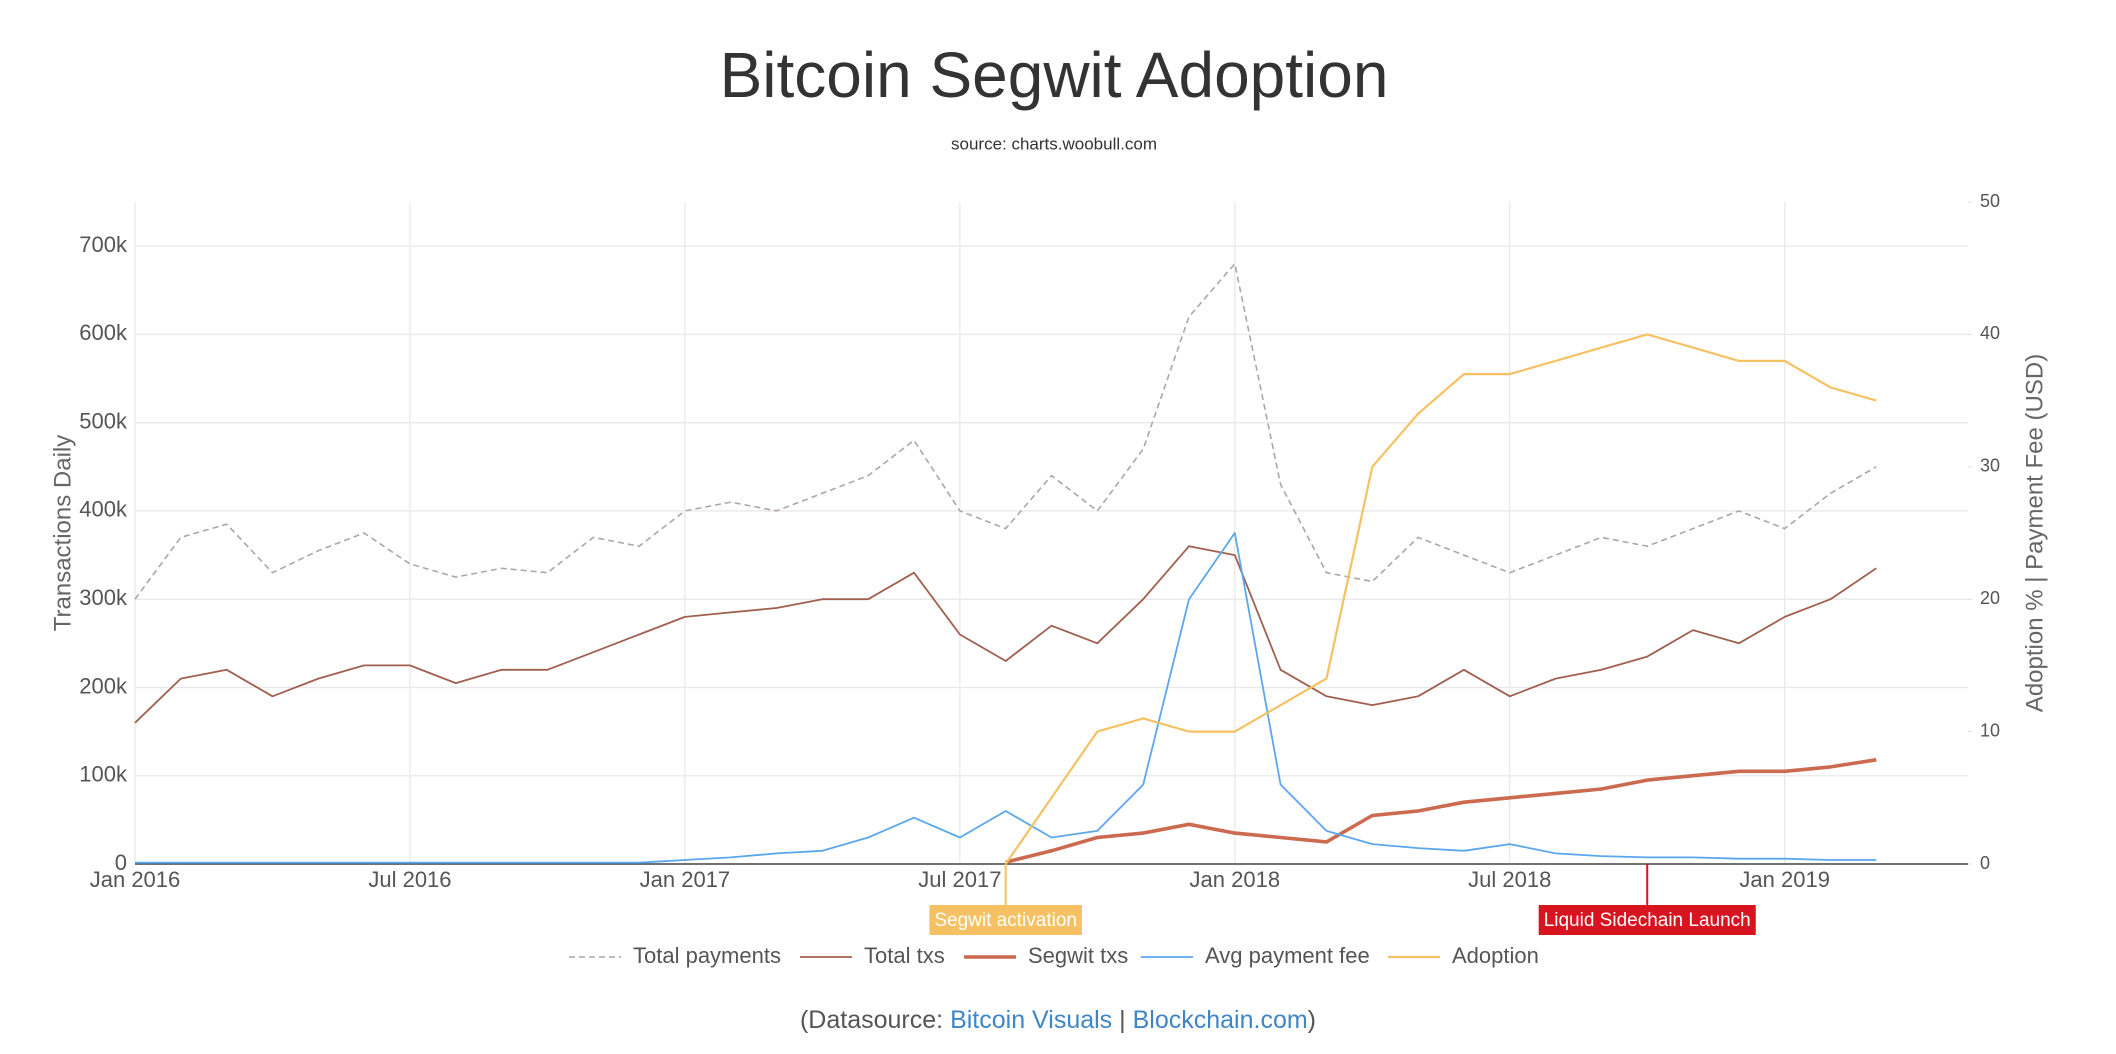  I want to click on x-tick-label: Jan 2017, so click(685, 879).